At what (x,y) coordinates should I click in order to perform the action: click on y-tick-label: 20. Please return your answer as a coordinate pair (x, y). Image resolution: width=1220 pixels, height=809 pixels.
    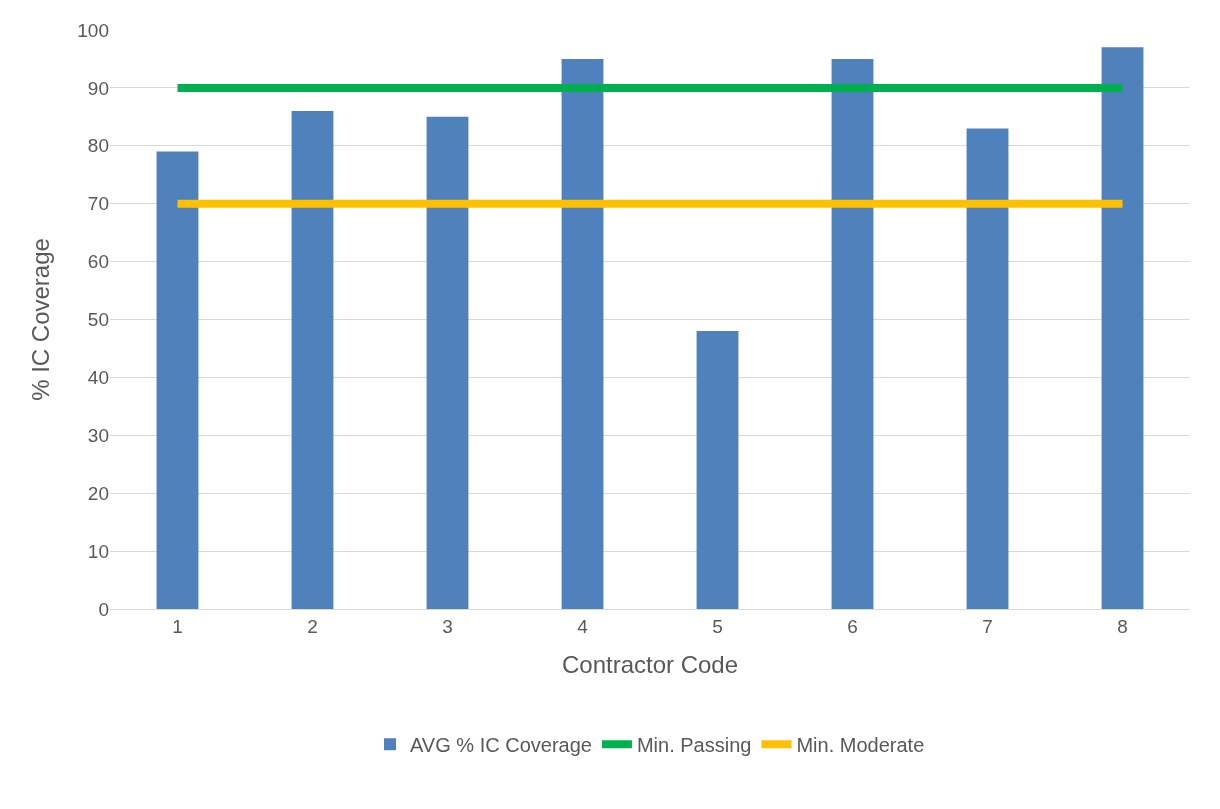
    Looking at the image, I should click on (98, 493).